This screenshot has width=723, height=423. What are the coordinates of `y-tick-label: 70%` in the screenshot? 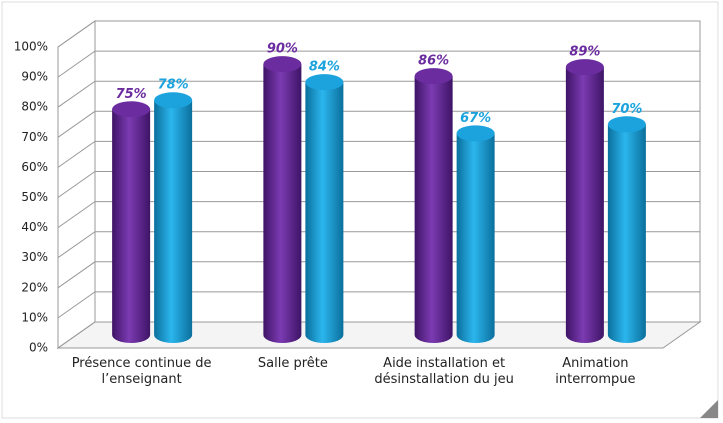 It's located at (34, 137).